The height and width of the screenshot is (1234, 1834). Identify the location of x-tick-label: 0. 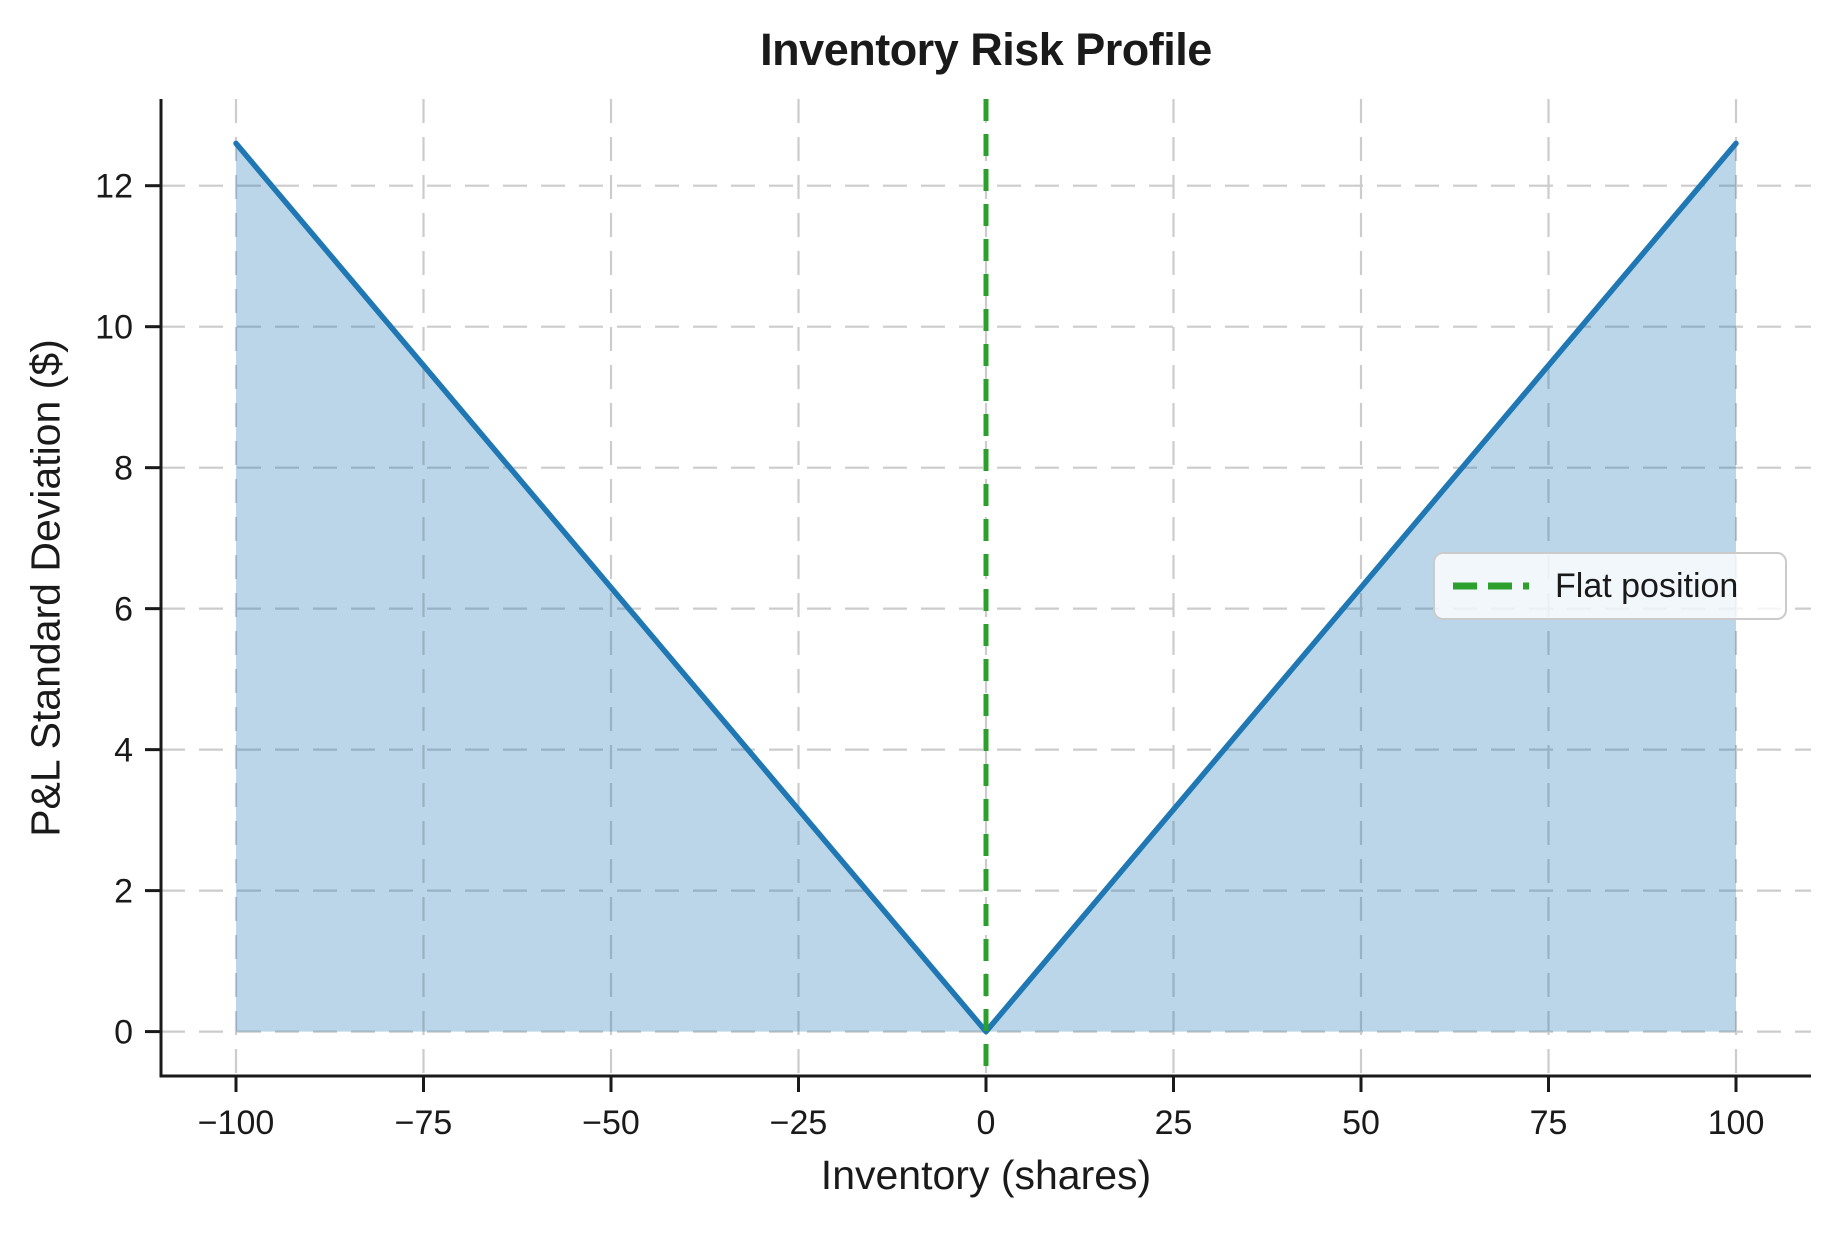
(986, 1123).